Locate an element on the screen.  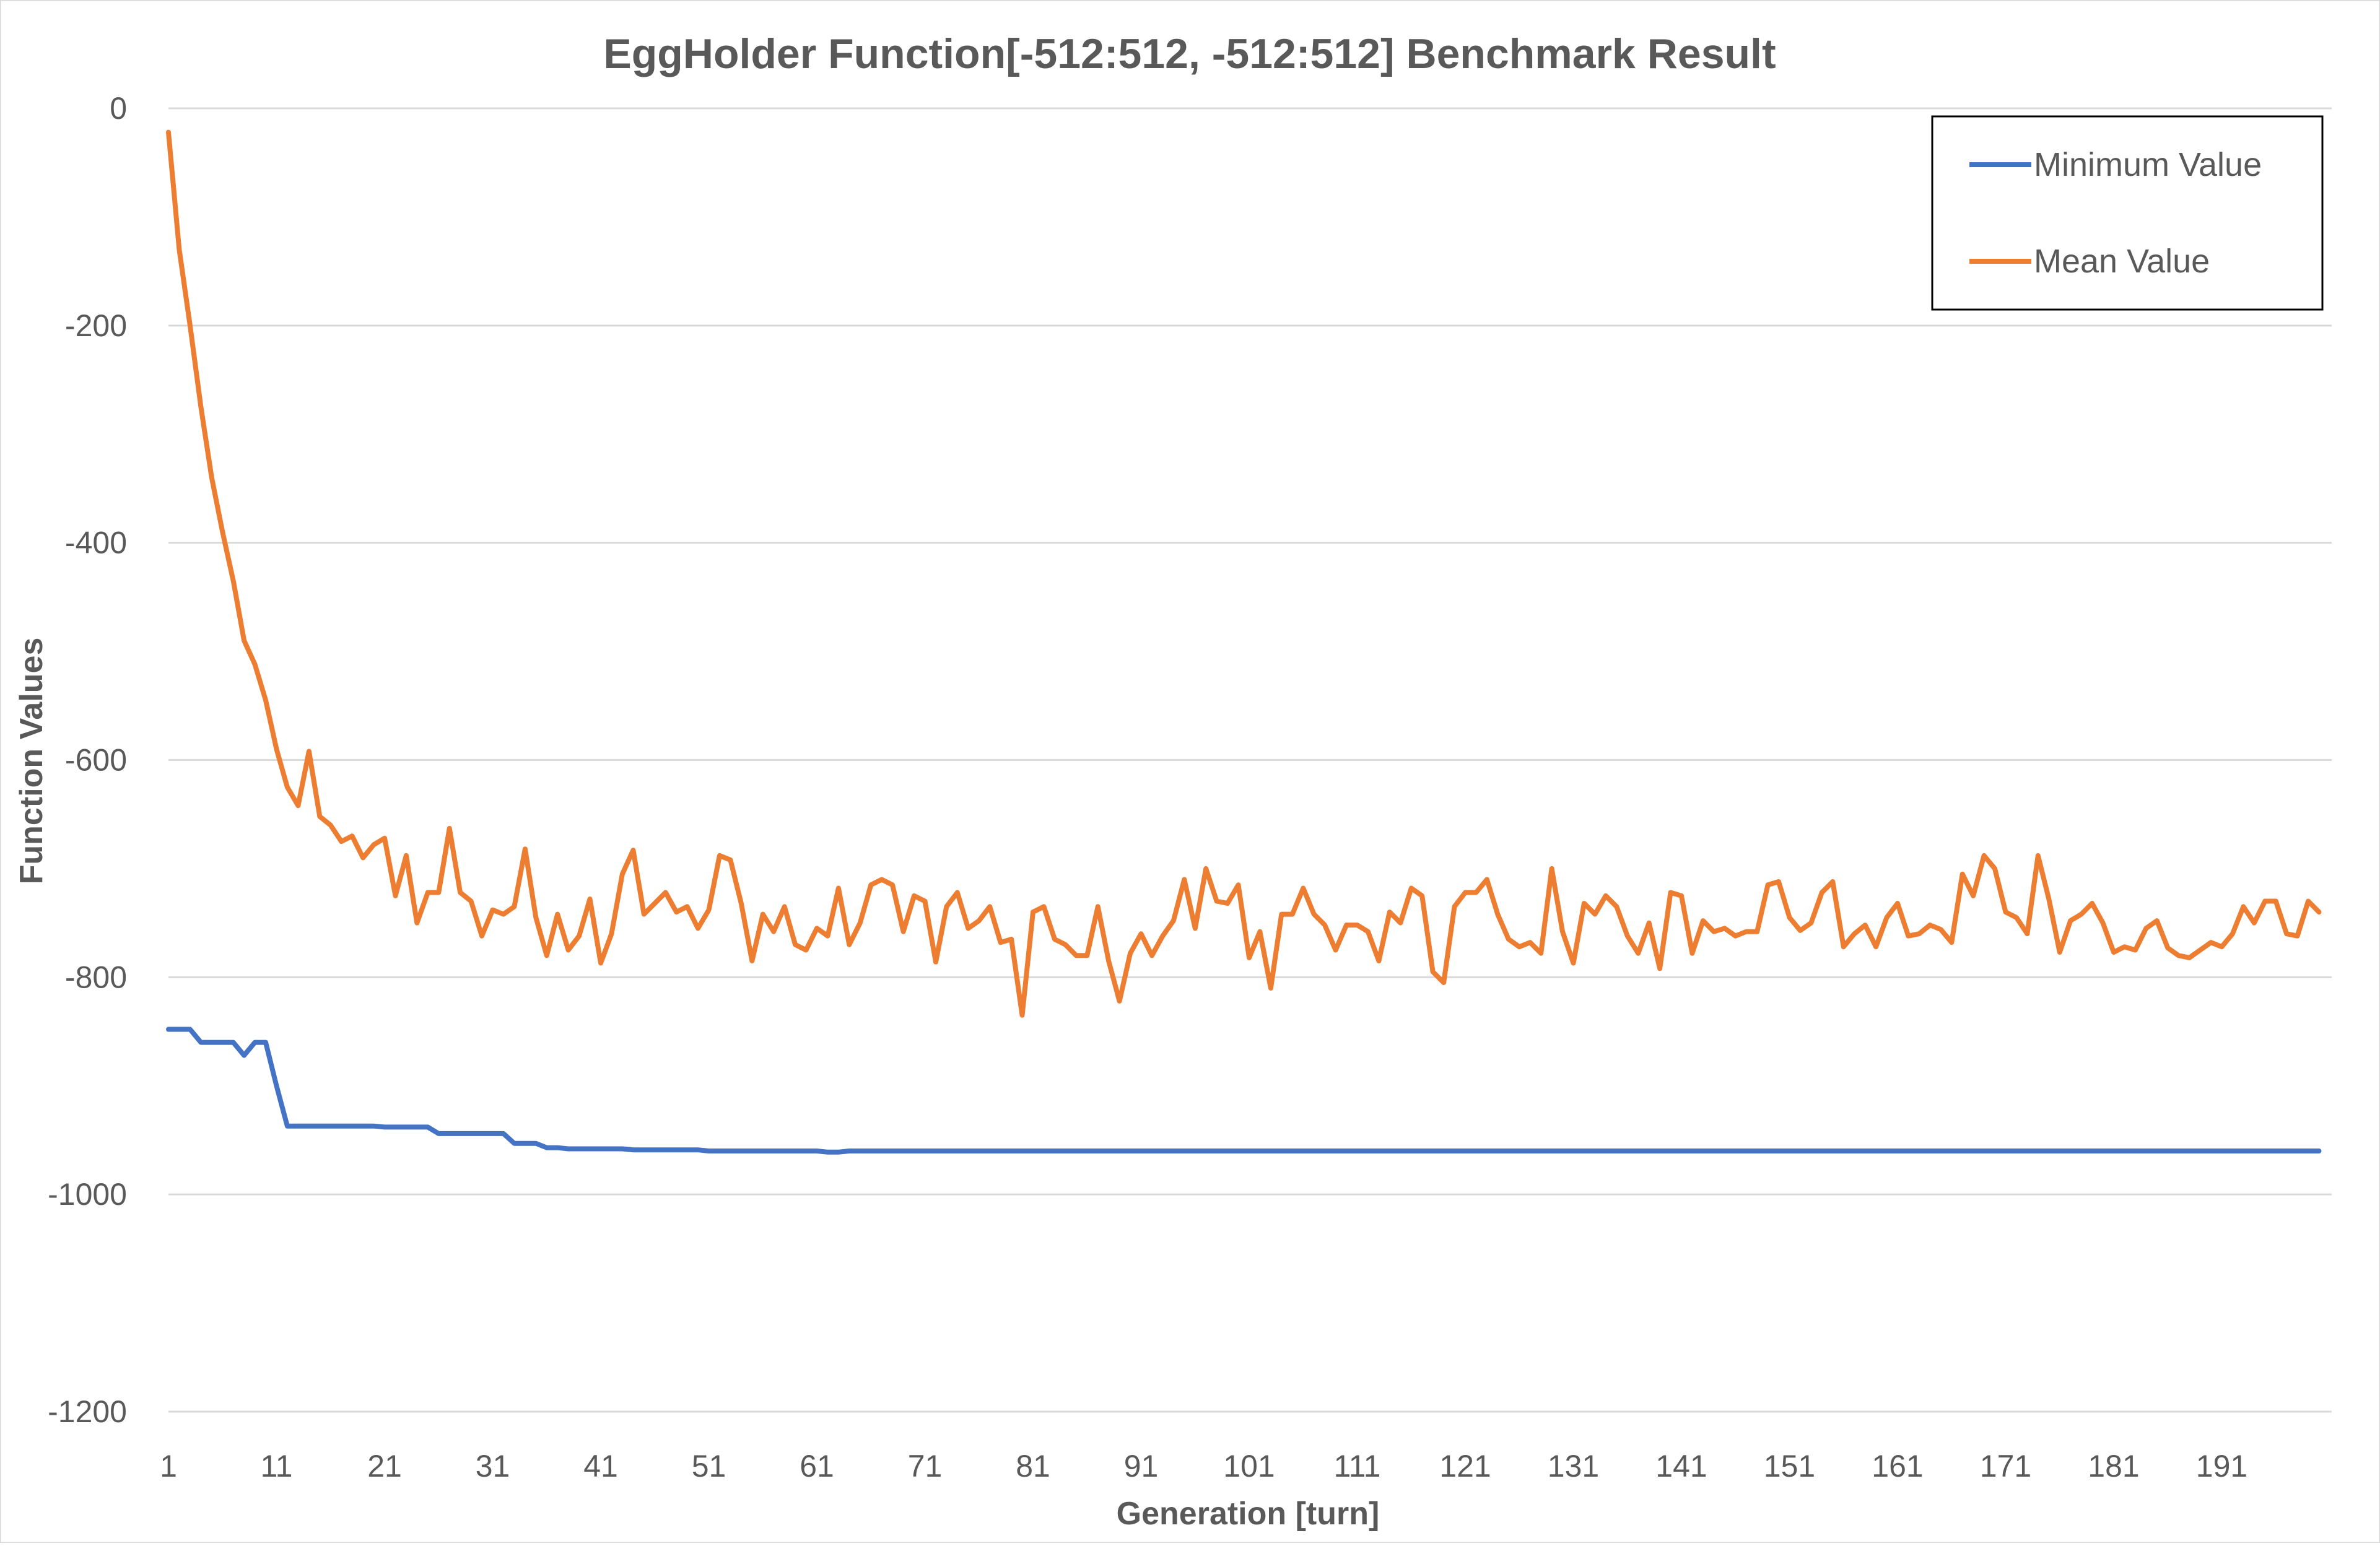
y-tick-label: -1200 is located at coordinates (87, 1412).